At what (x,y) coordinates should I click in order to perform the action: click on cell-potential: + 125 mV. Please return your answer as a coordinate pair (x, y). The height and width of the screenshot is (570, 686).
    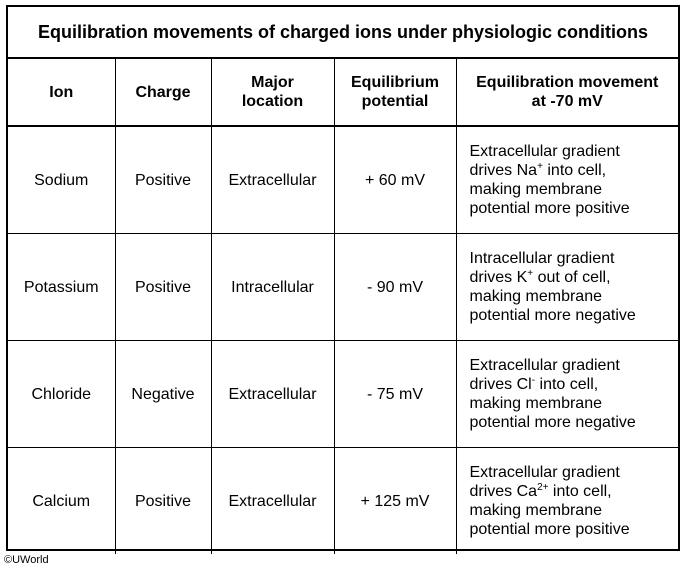
    Looking at the image, I should click on (395, 500).